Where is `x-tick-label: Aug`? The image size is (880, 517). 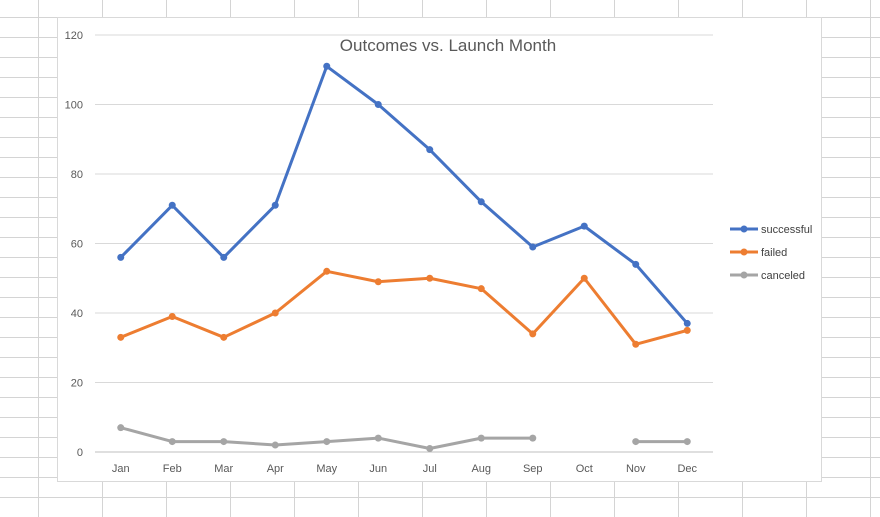 x-tick-label: Aug is located at coordinates (481, 469).